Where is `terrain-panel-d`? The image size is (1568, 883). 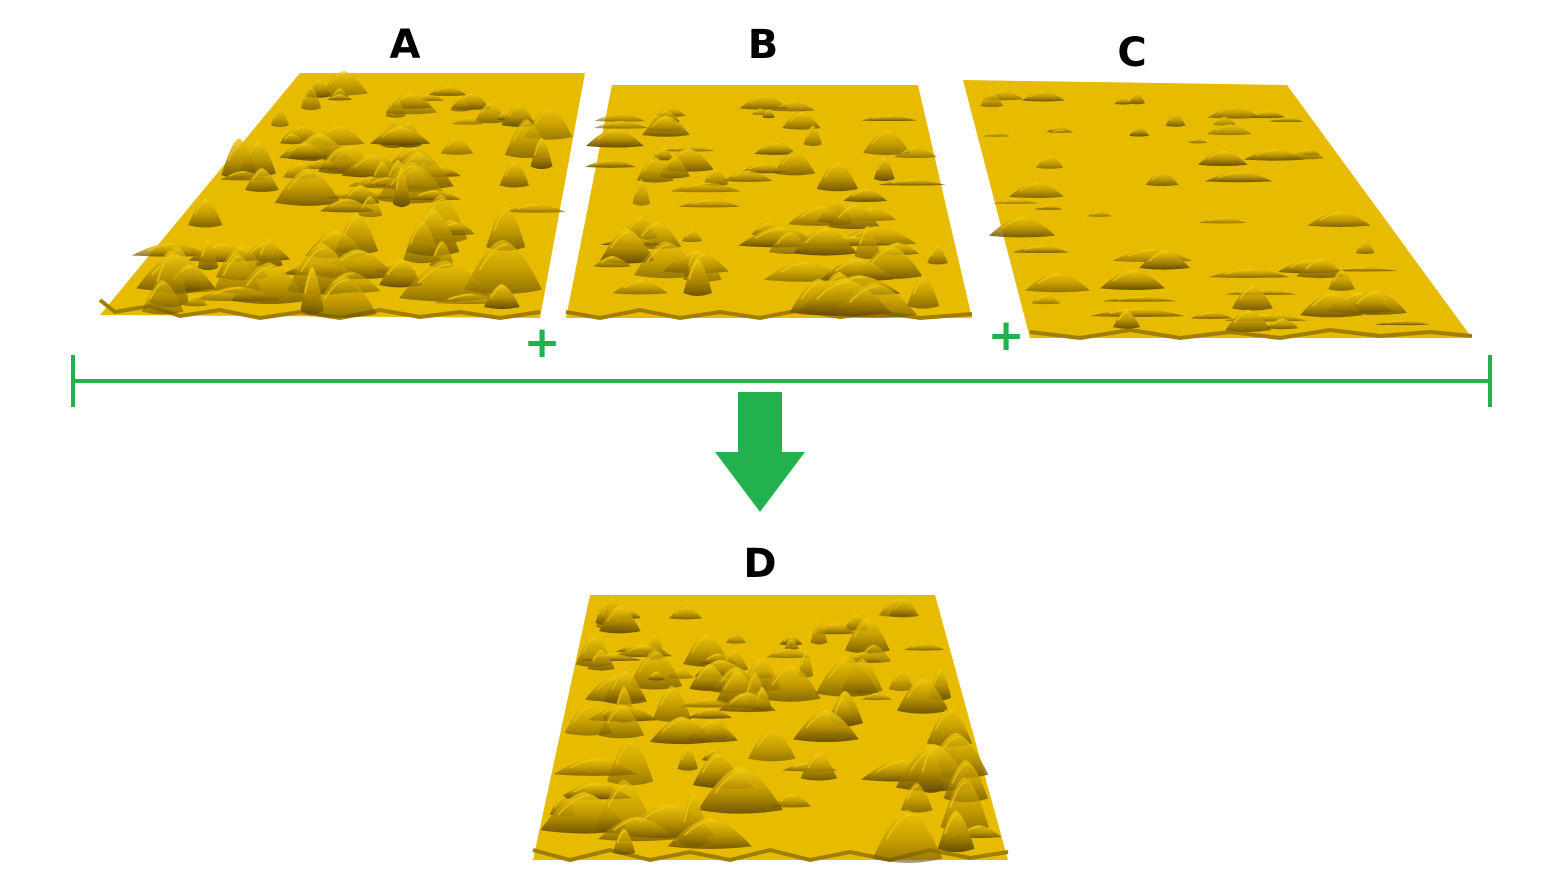 terrain-panel-d is located at coordinates (770, 729).